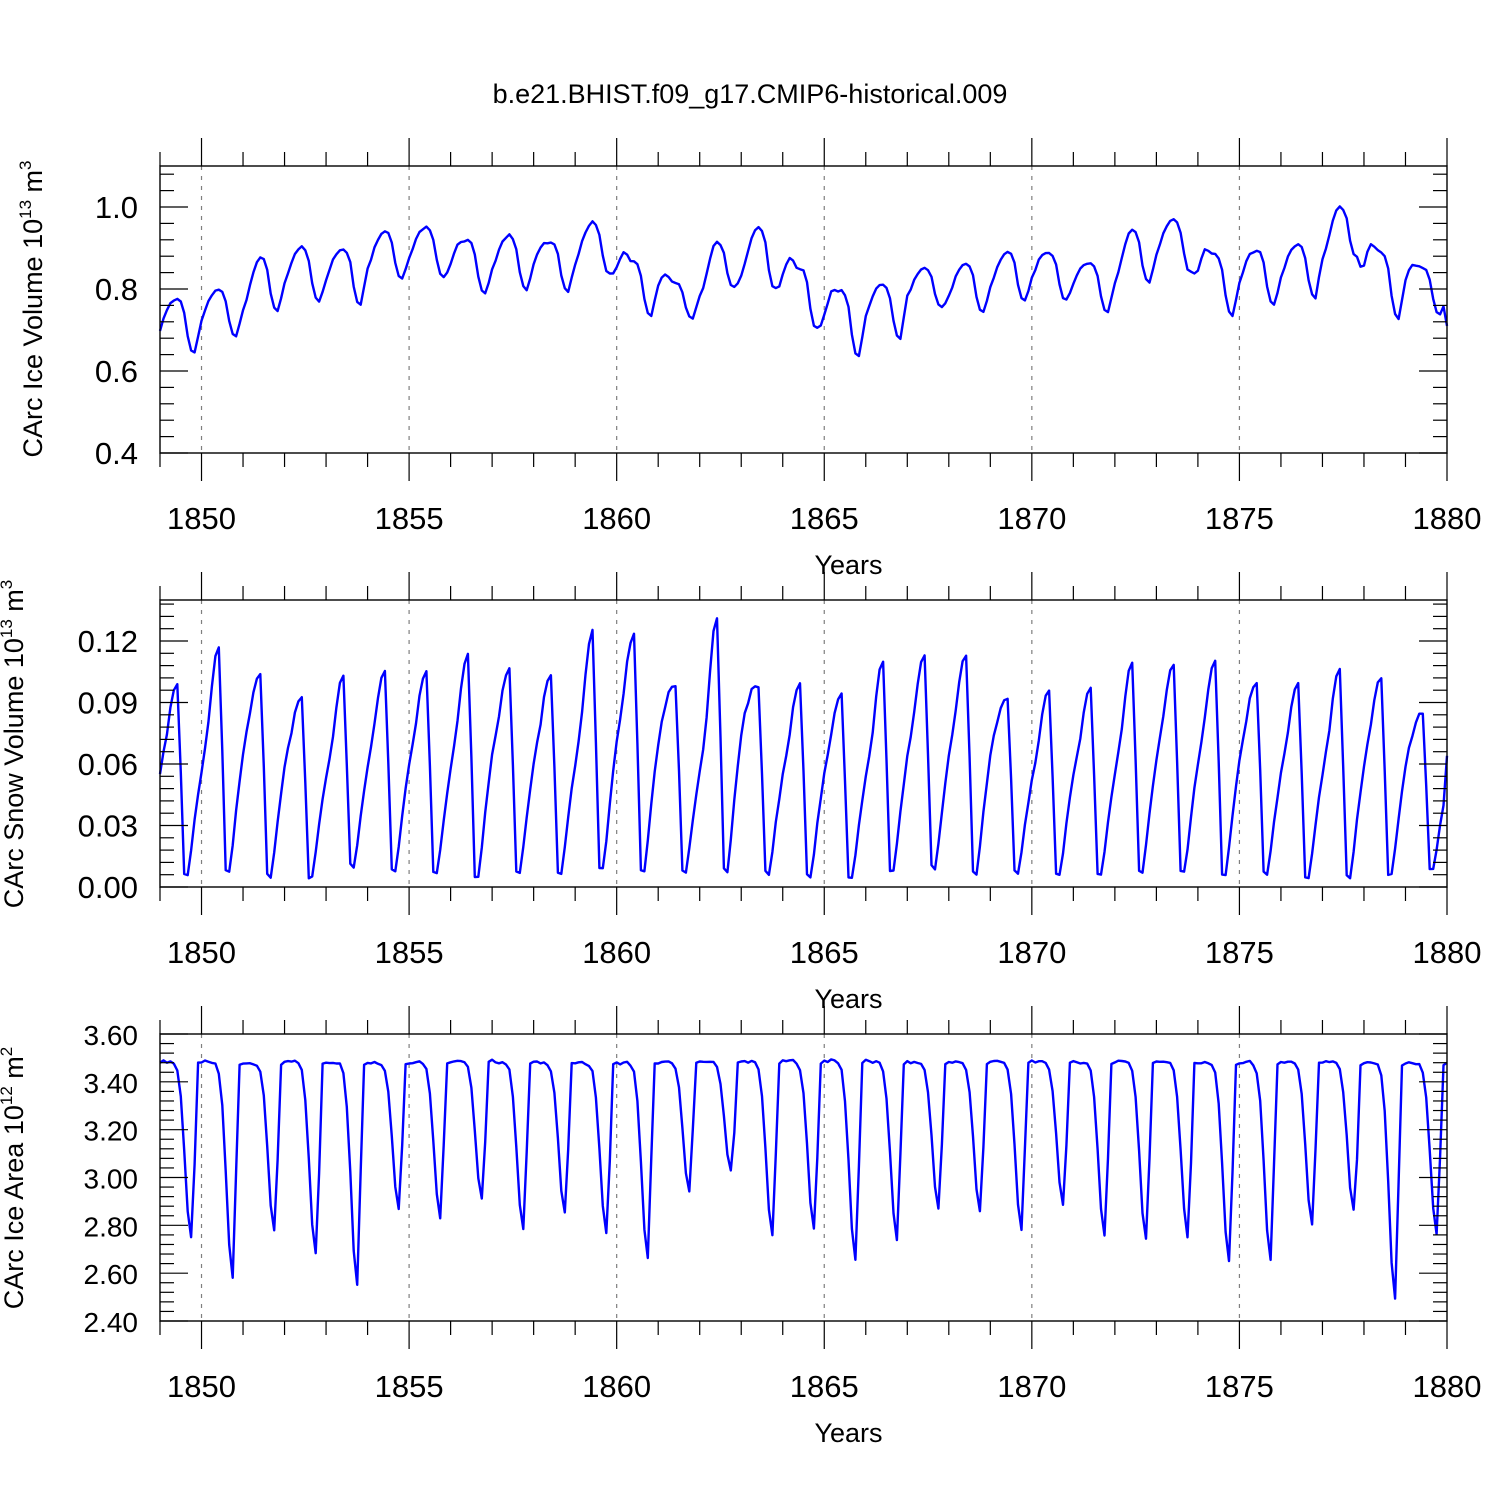  What do you see at coordinates (14, 1178) in the screenshot?
I see `y-axis-label: CArc Ice Area 1012 m2` at bounding box center [14, 1178].